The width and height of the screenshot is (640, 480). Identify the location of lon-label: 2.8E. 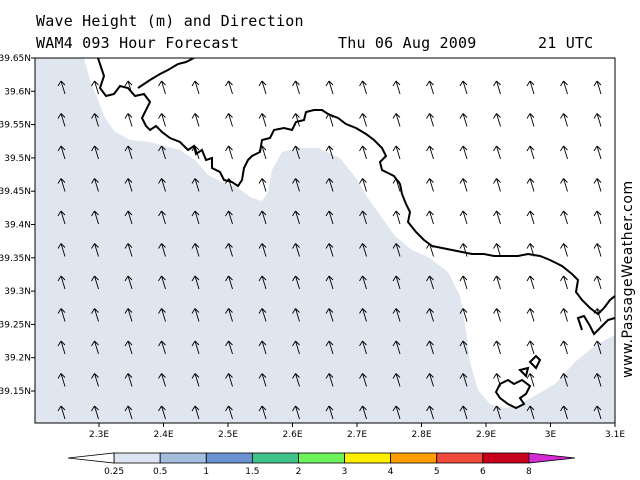
(422, 435).